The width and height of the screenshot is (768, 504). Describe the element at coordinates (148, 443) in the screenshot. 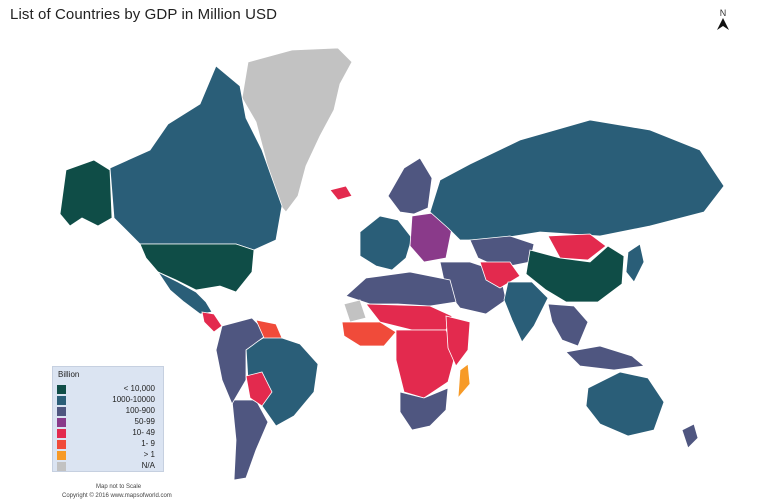

I see `legend-label: 1- 9` at that location.